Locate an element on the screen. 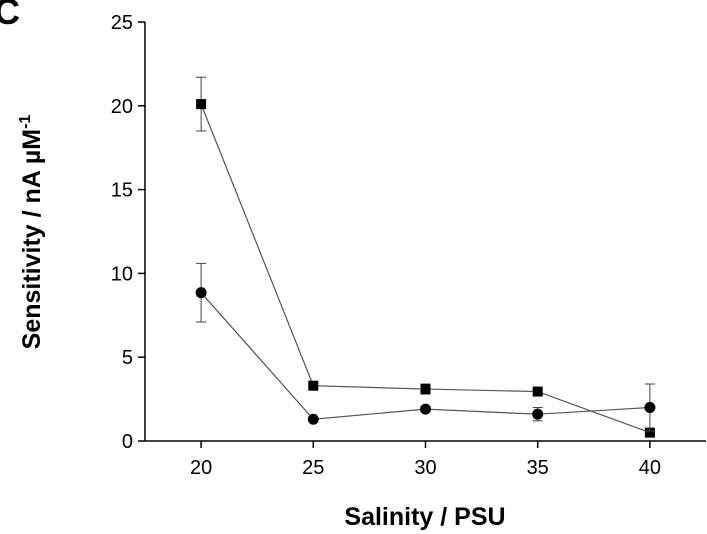 This screenshot has height=534, width=707. x-tick-label: 30 is located at coordinates (425, 468).